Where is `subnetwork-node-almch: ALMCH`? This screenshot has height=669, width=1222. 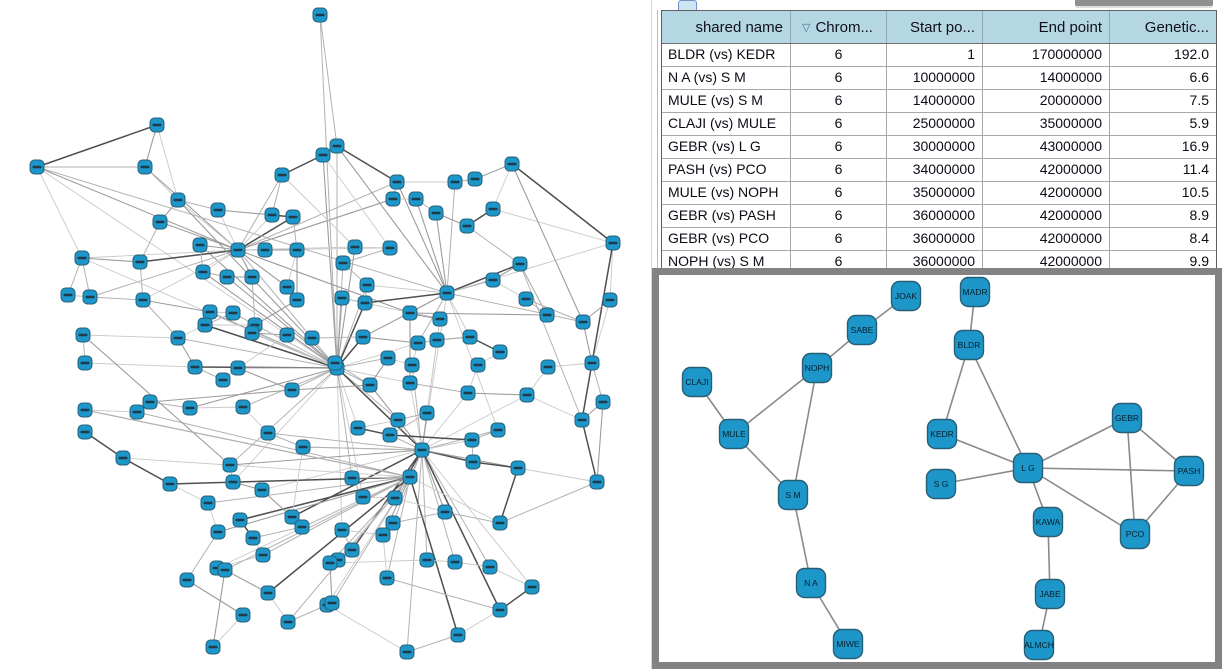
subnetwork-node-almch: ALMCH is located at coordinates (1039, 645).